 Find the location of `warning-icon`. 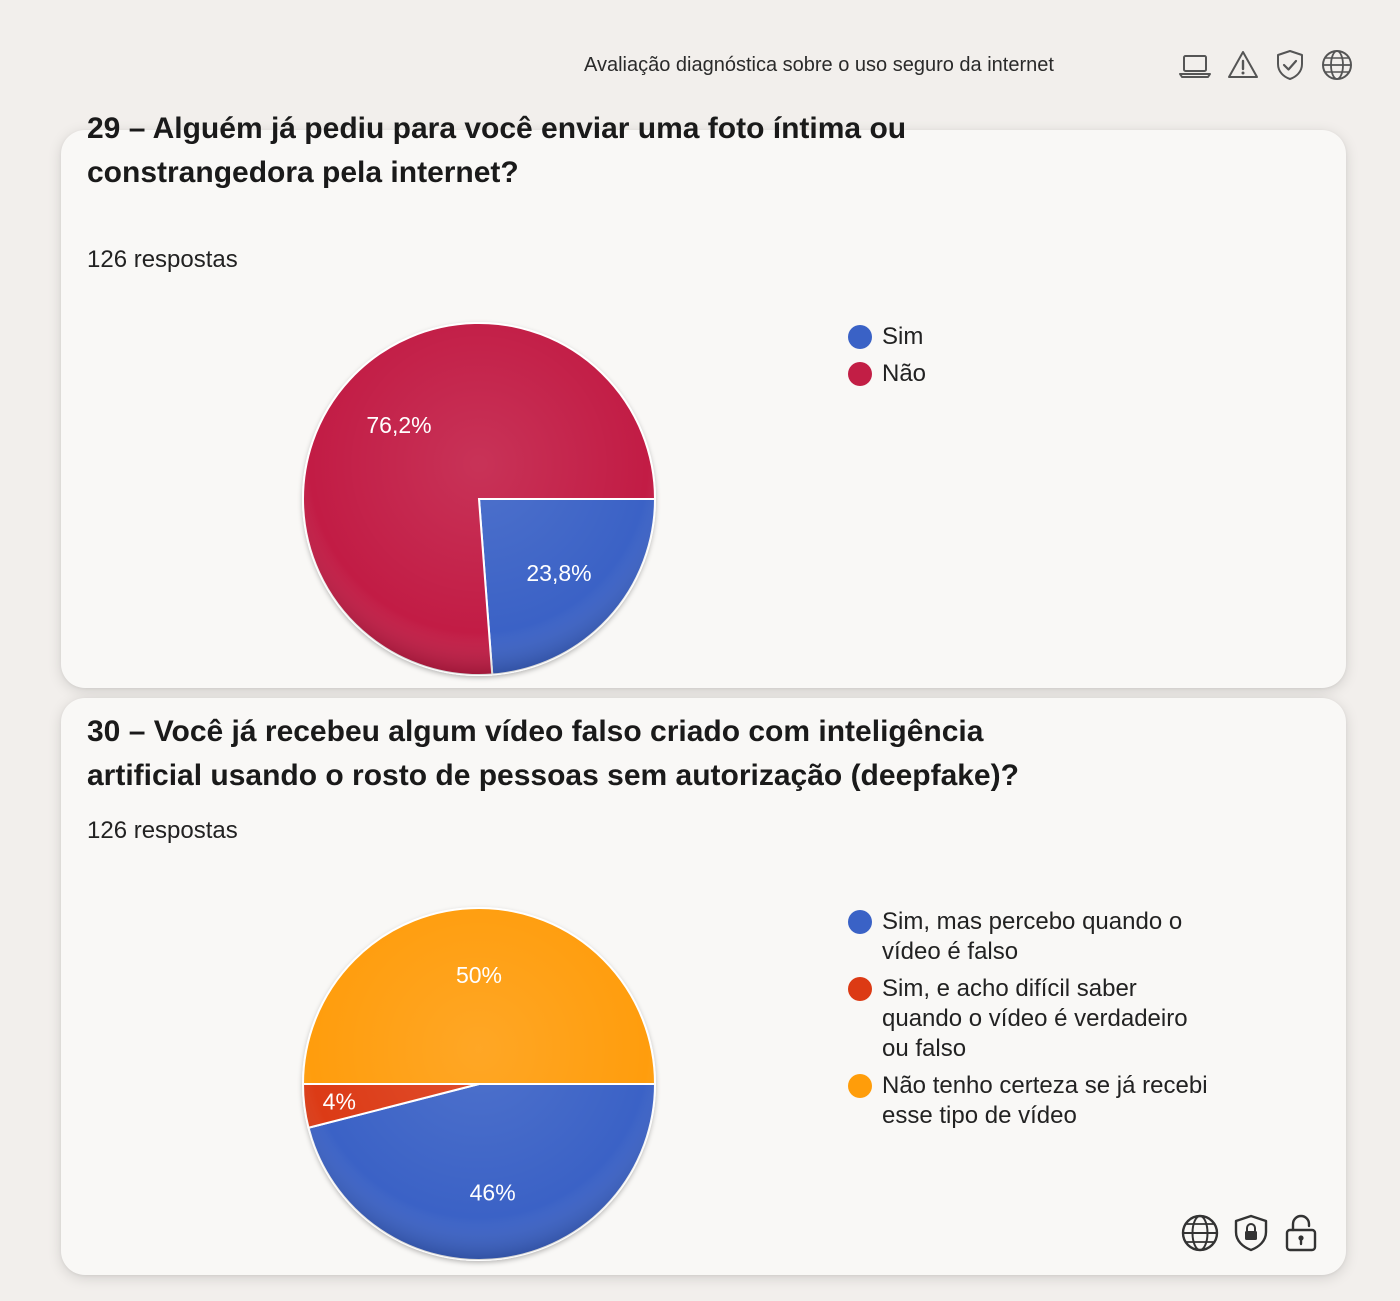

warning-icon is located at coordinates (1243, 65).